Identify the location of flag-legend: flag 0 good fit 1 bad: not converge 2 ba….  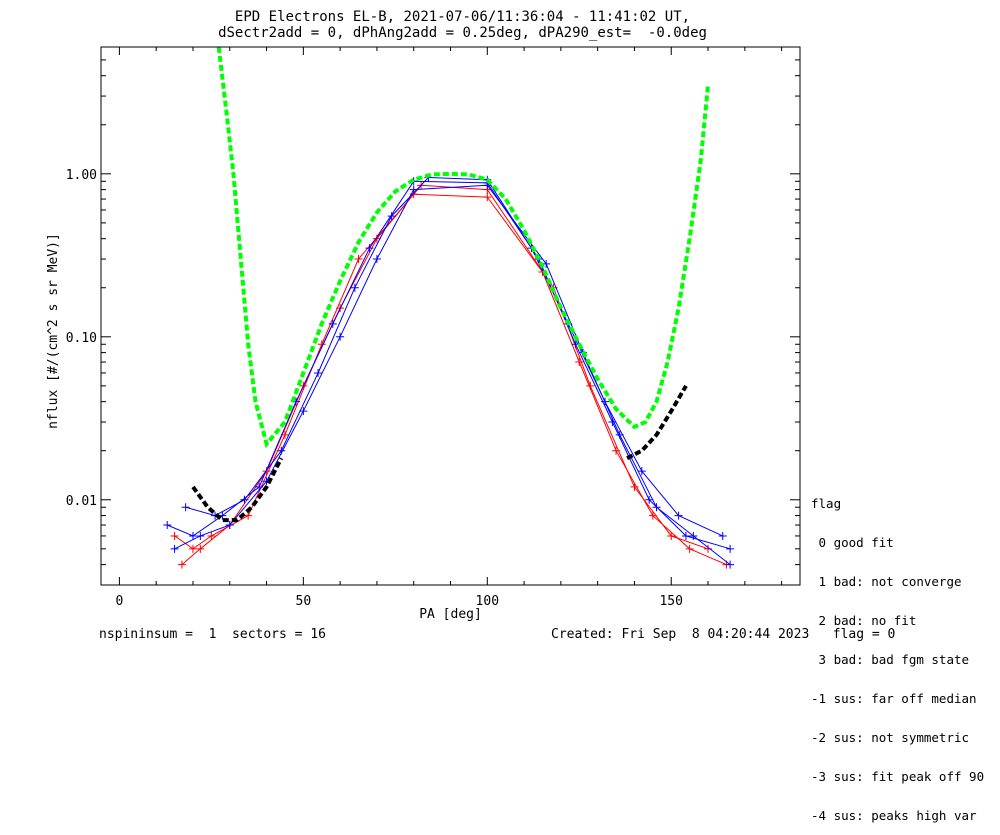
(897, 653).